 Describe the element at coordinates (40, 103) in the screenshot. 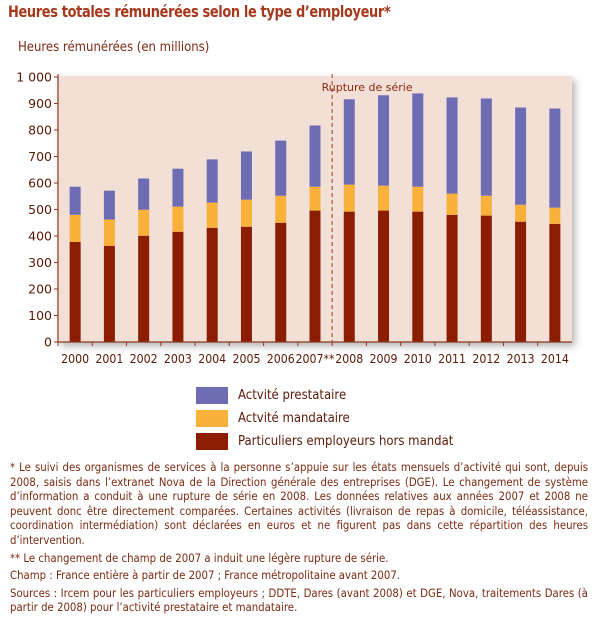

I see `y-tick-label: 900` at that location.